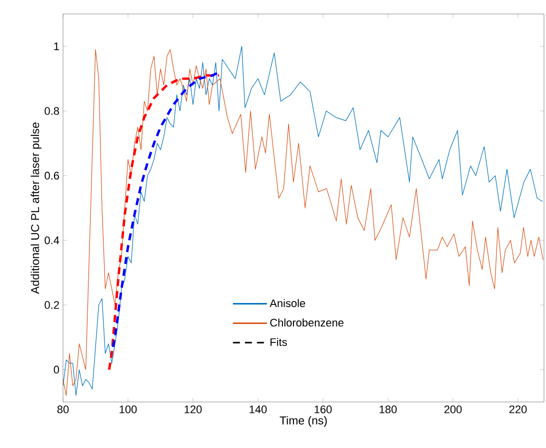  Describe the element at coordinates (51, 305) in the screenshot. I see `y-tick-label: 0.2` at that location.